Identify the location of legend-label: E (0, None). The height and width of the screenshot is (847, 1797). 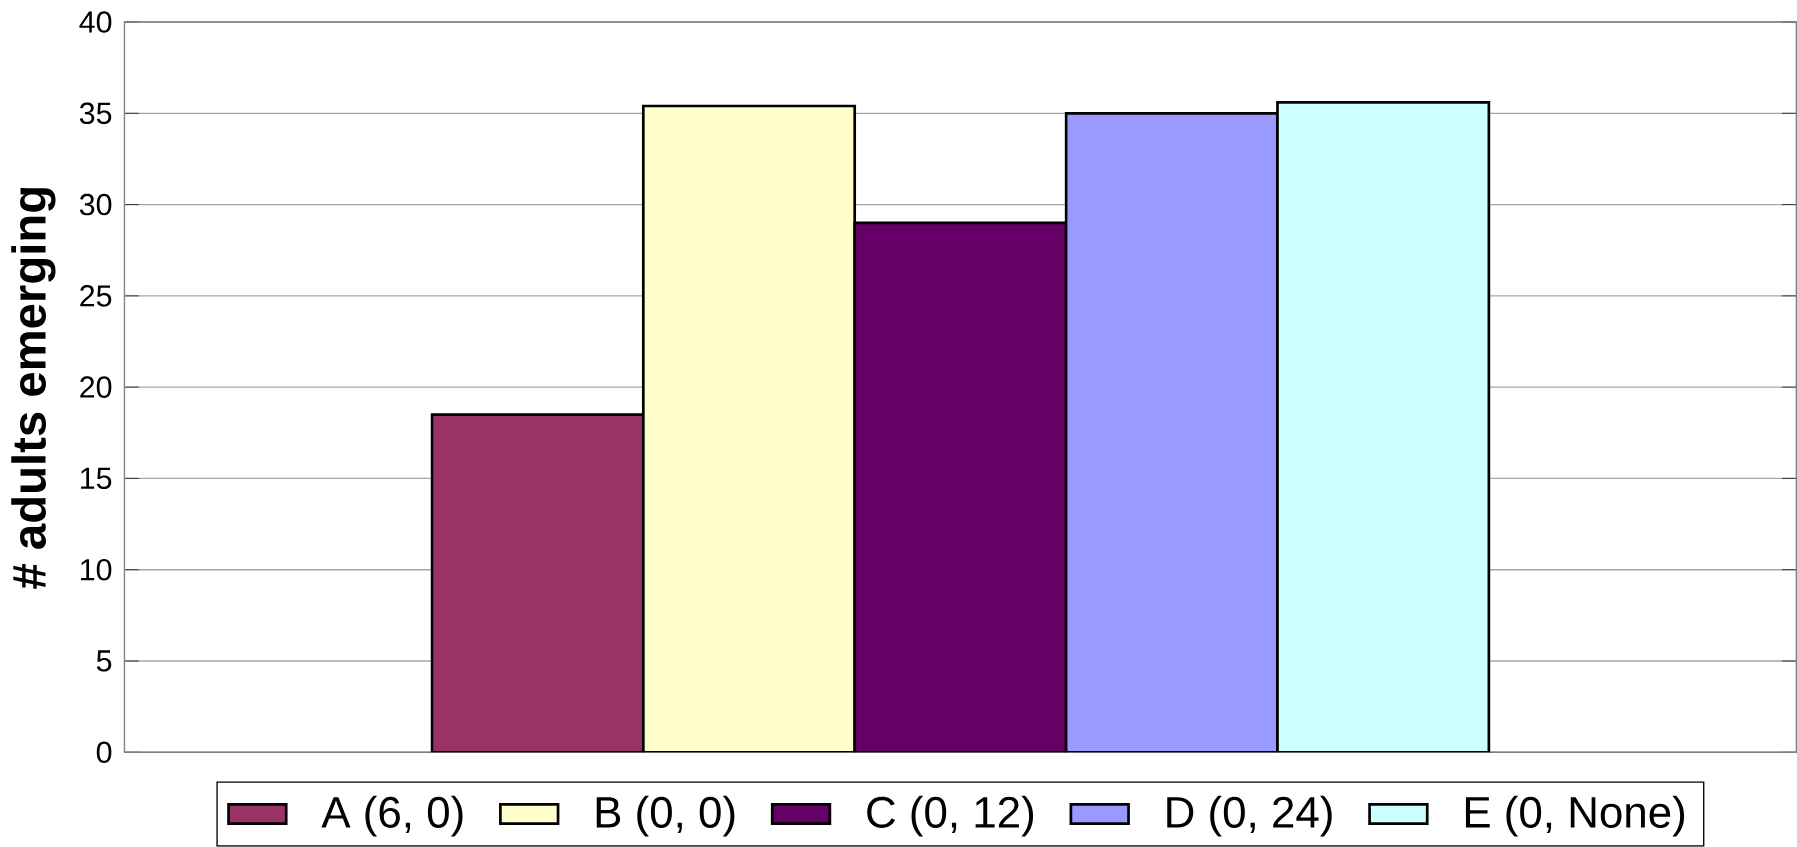
(1575, 816).